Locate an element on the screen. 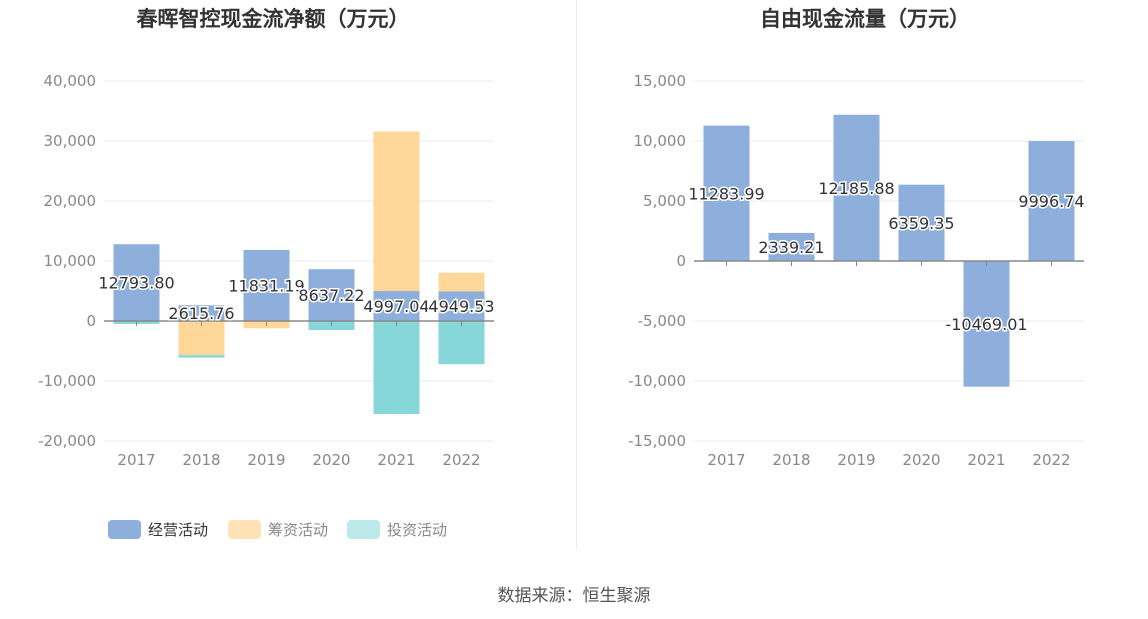 This screenshot has width=1148, height=619. data-label: 4997.04 is located at coordinates (396, 306).